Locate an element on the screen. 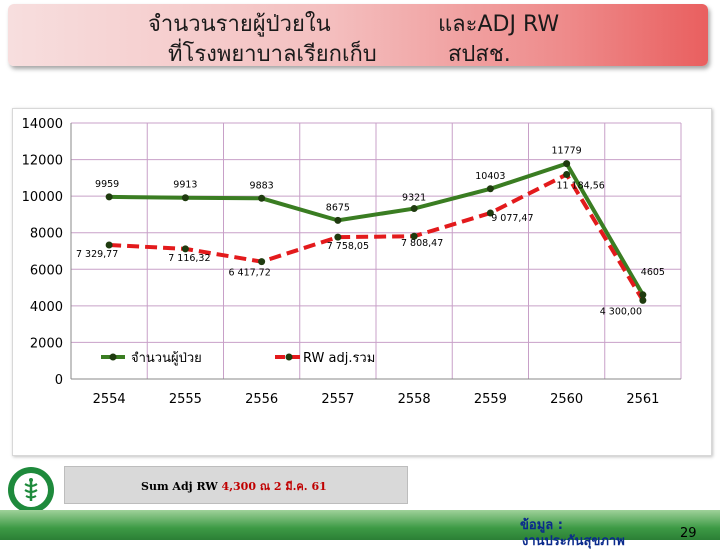  y-tick-label: 12000 is located at coordinates (42, 161).